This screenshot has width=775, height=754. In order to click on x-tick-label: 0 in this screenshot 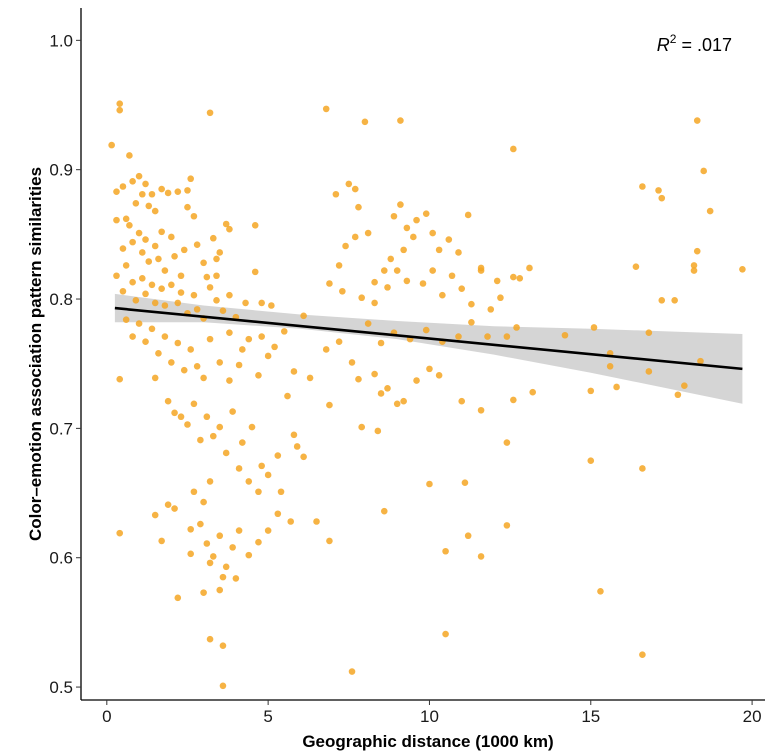, I will do `click(106, 716)`.